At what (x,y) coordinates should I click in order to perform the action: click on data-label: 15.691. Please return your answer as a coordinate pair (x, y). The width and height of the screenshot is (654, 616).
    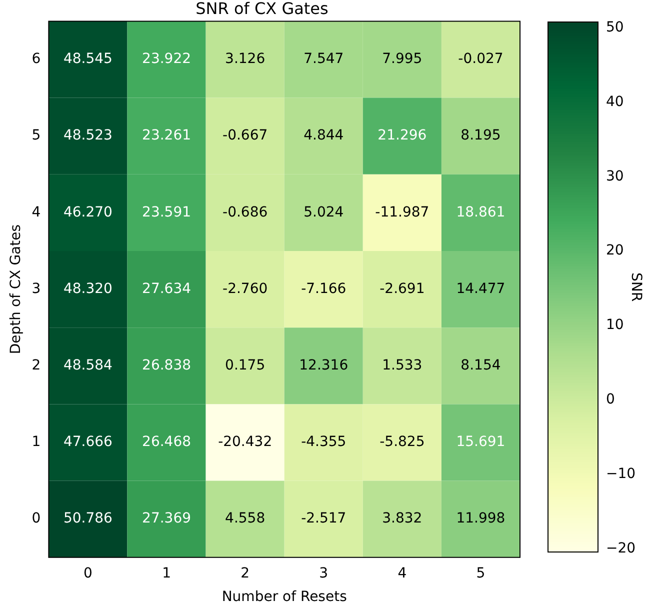
    Looking at the image, I should click on (481, 442).